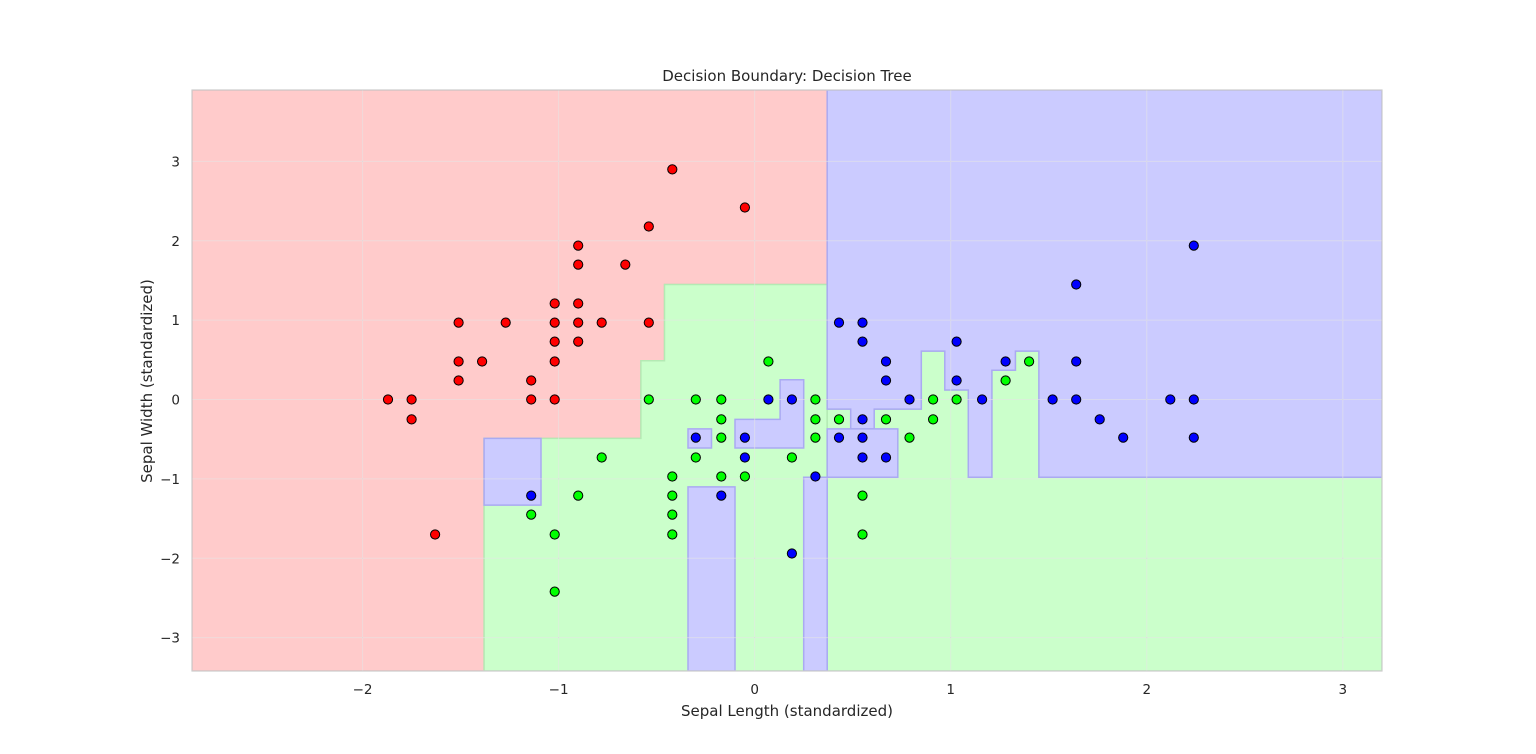 This screenshot has width=1536, height=754. What do you see at coordinates (1342, 690) in the screenshot?
I see `x-tick-label: 3` at bounding box center [1342, 690].